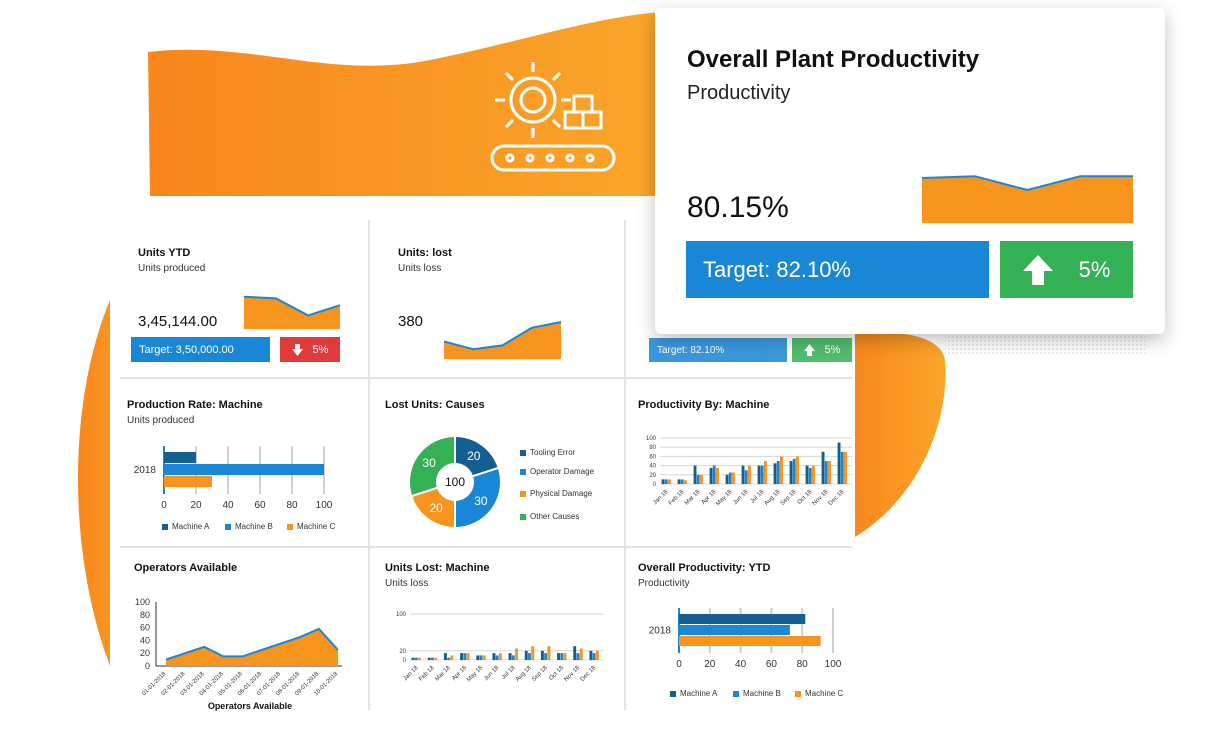 This screenshot has height=742, width=1222. I want to click on area-line, so click(252, 644).